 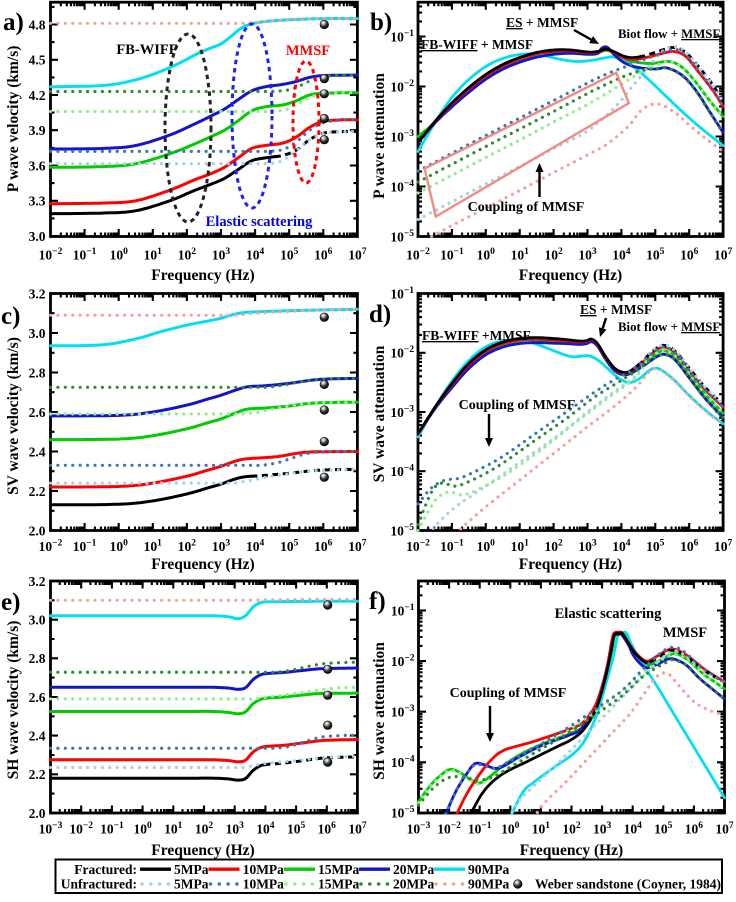 What do you see at coordinates (146, 50) in the screenshot?
I see `svg-text: FB-WIFF` at bounding box center [146, 50].